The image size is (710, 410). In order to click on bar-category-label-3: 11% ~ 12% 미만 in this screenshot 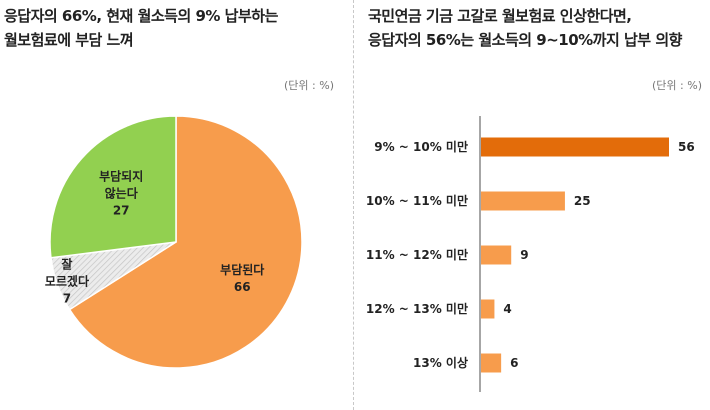, I will do `click(417, 254)`.